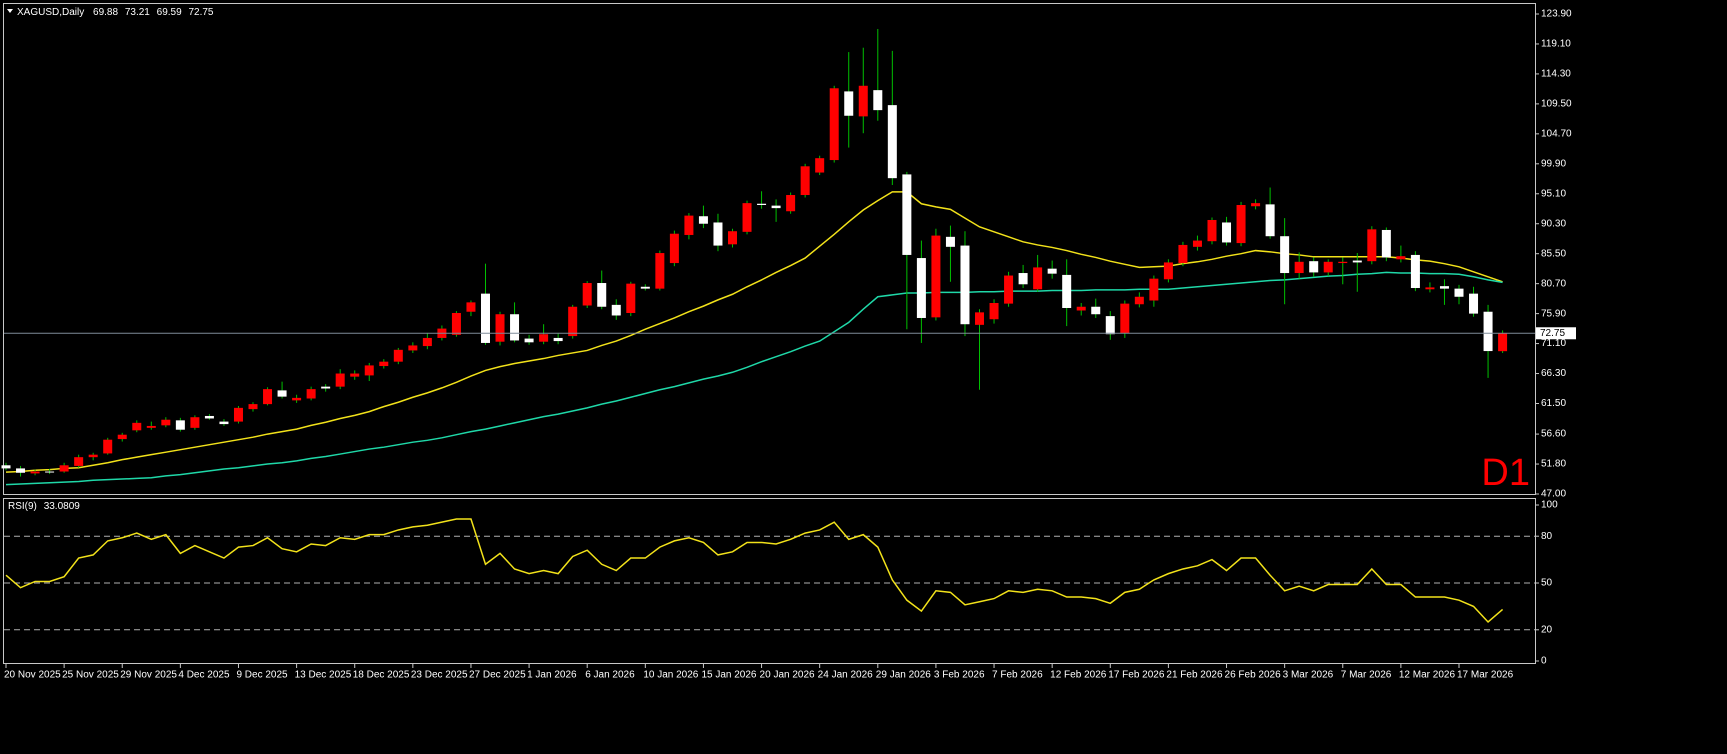 The image size is (1727, 754). What do you see at coordinates (1078, 675) in the screenshot?
I see `x-tick-label: 12 Feb 2026` at bounding box center [1078, 675].